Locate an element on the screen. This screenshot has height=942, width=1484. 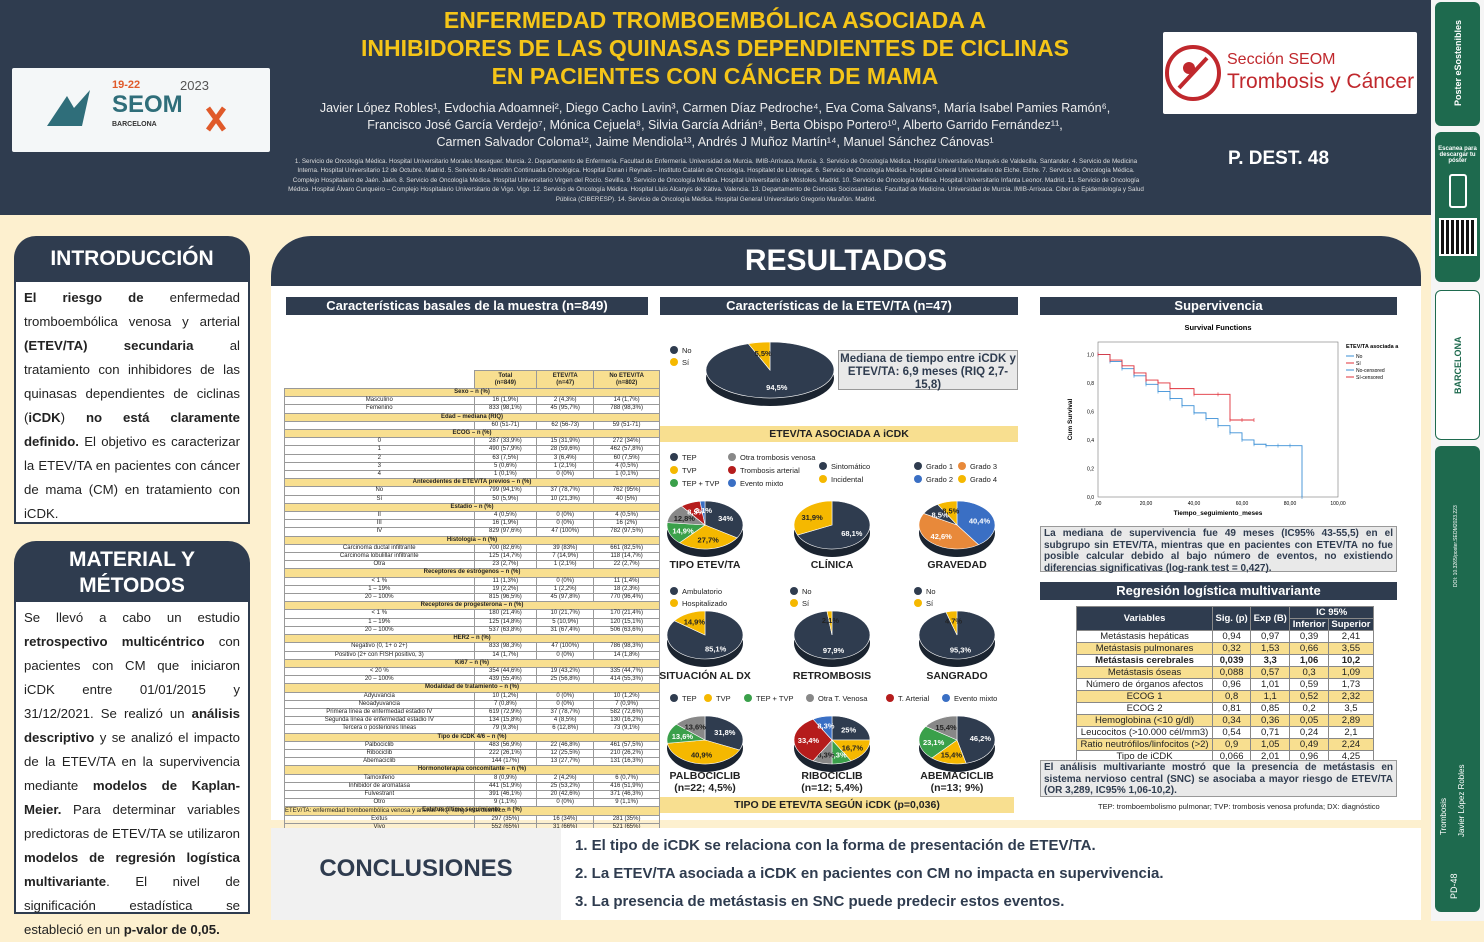
table-section-row: Ki67 – n (%) is located at coordinates (472, 663).